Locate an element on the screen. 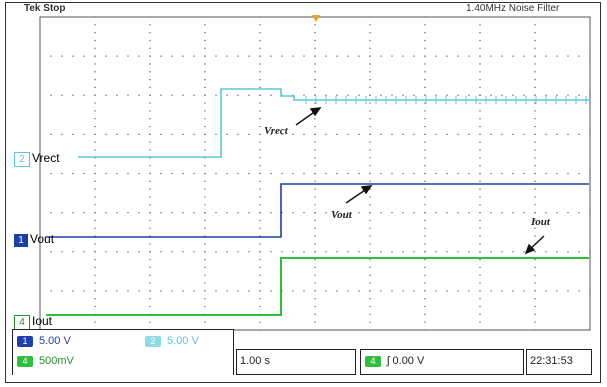 The image size is (607, 387). channel-2-marker: 2 Vrect is located at coordinates (37, 159).